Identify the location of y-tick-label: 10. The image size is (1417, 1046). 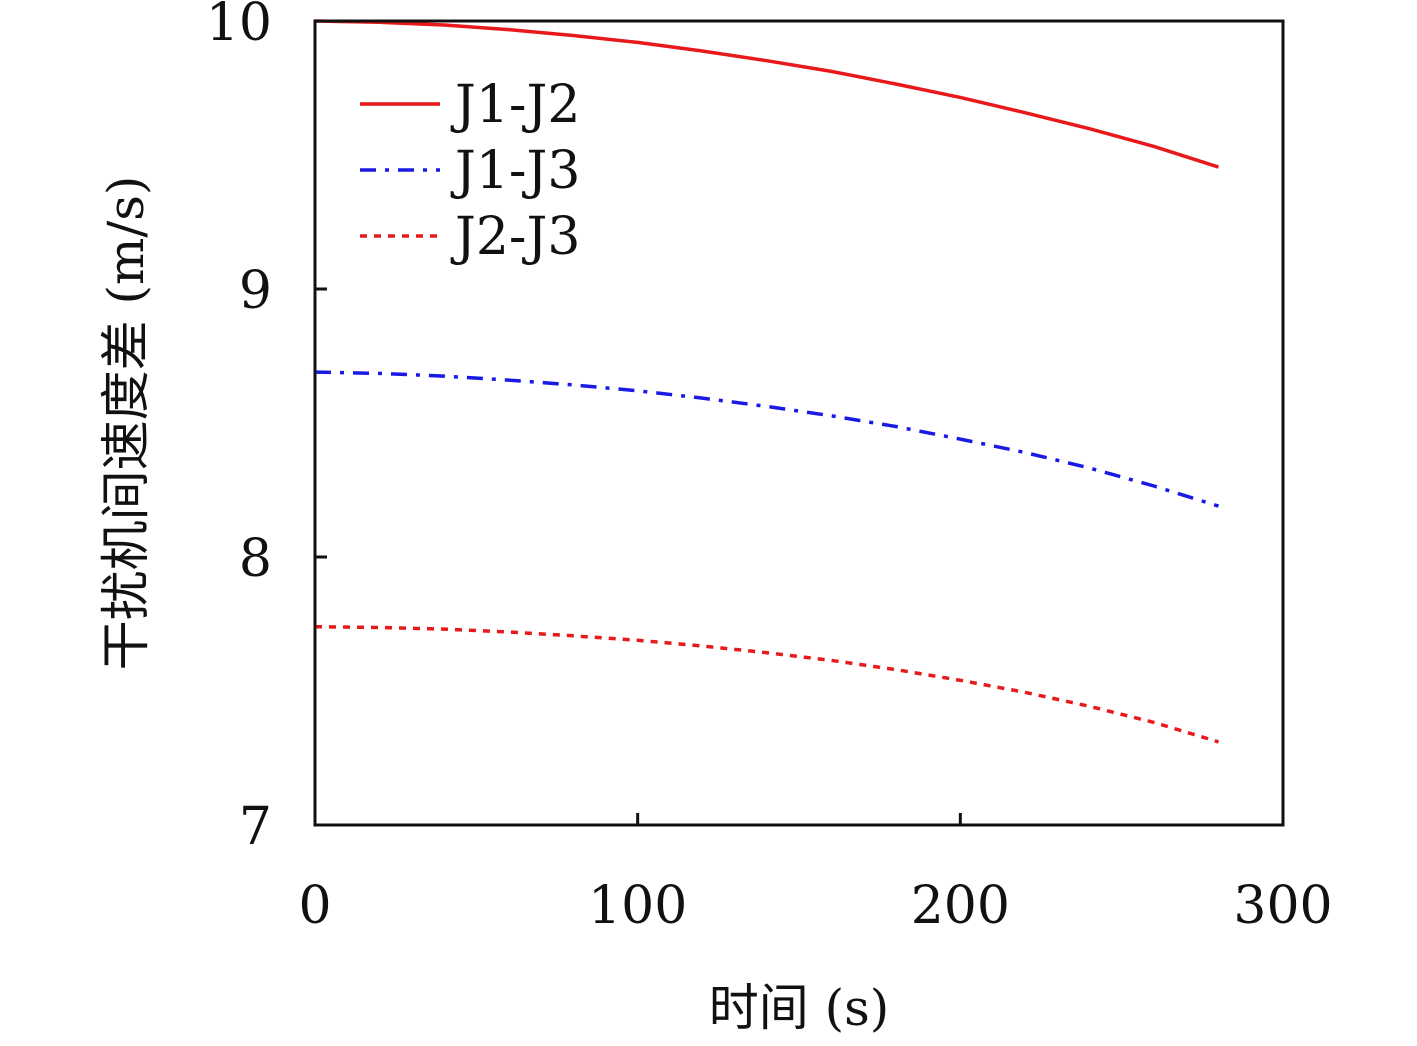
(239, 26).